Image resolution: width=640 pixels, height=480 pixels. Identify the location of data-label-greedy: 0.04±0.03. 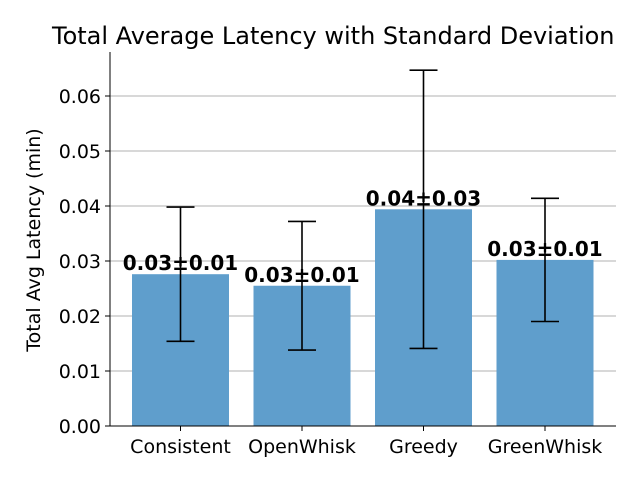
(423, 198).